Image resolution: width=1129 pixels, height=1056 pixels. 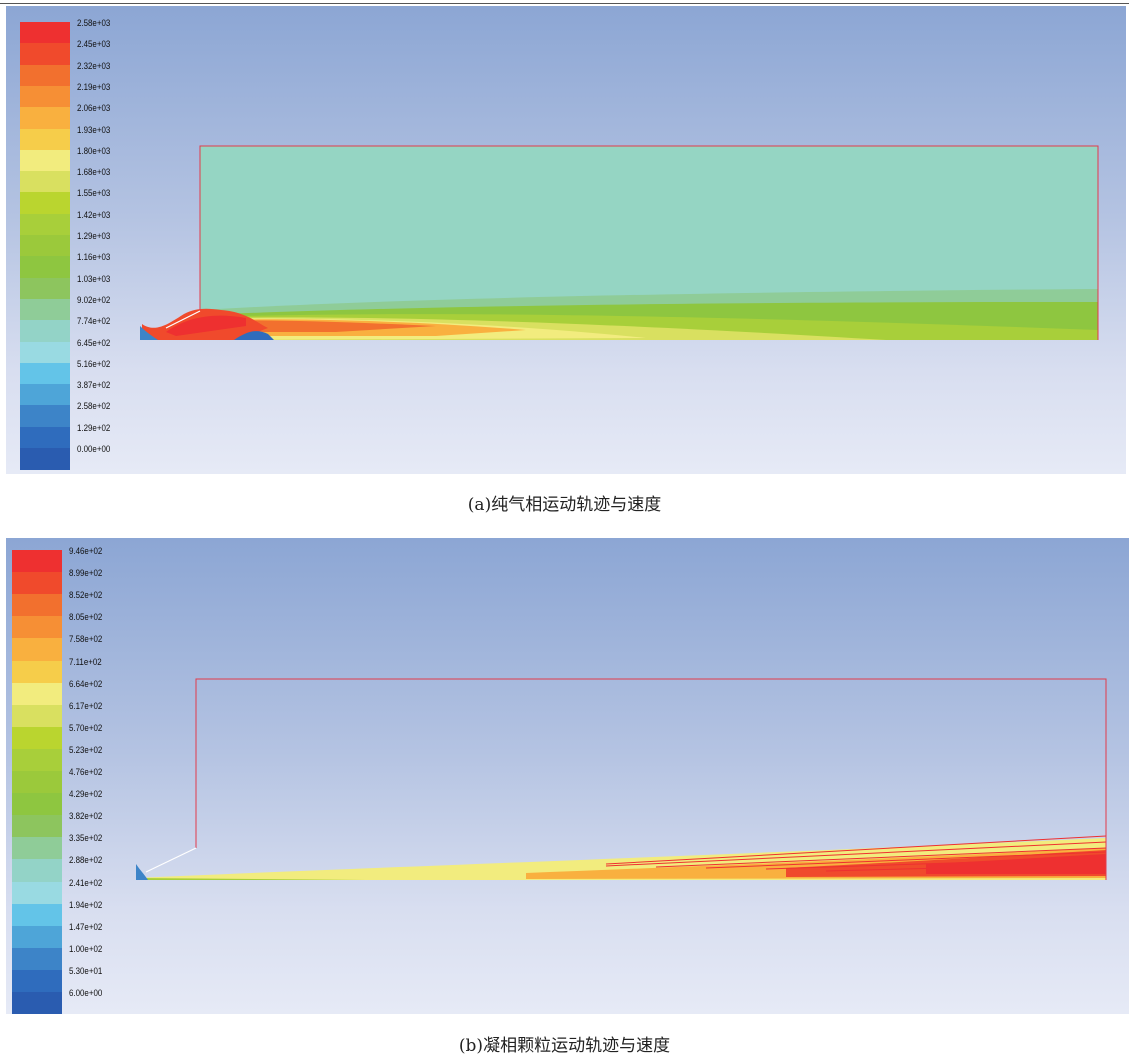 I want to click on legend-label: 1.94e+02, so click(x=86, y=904).